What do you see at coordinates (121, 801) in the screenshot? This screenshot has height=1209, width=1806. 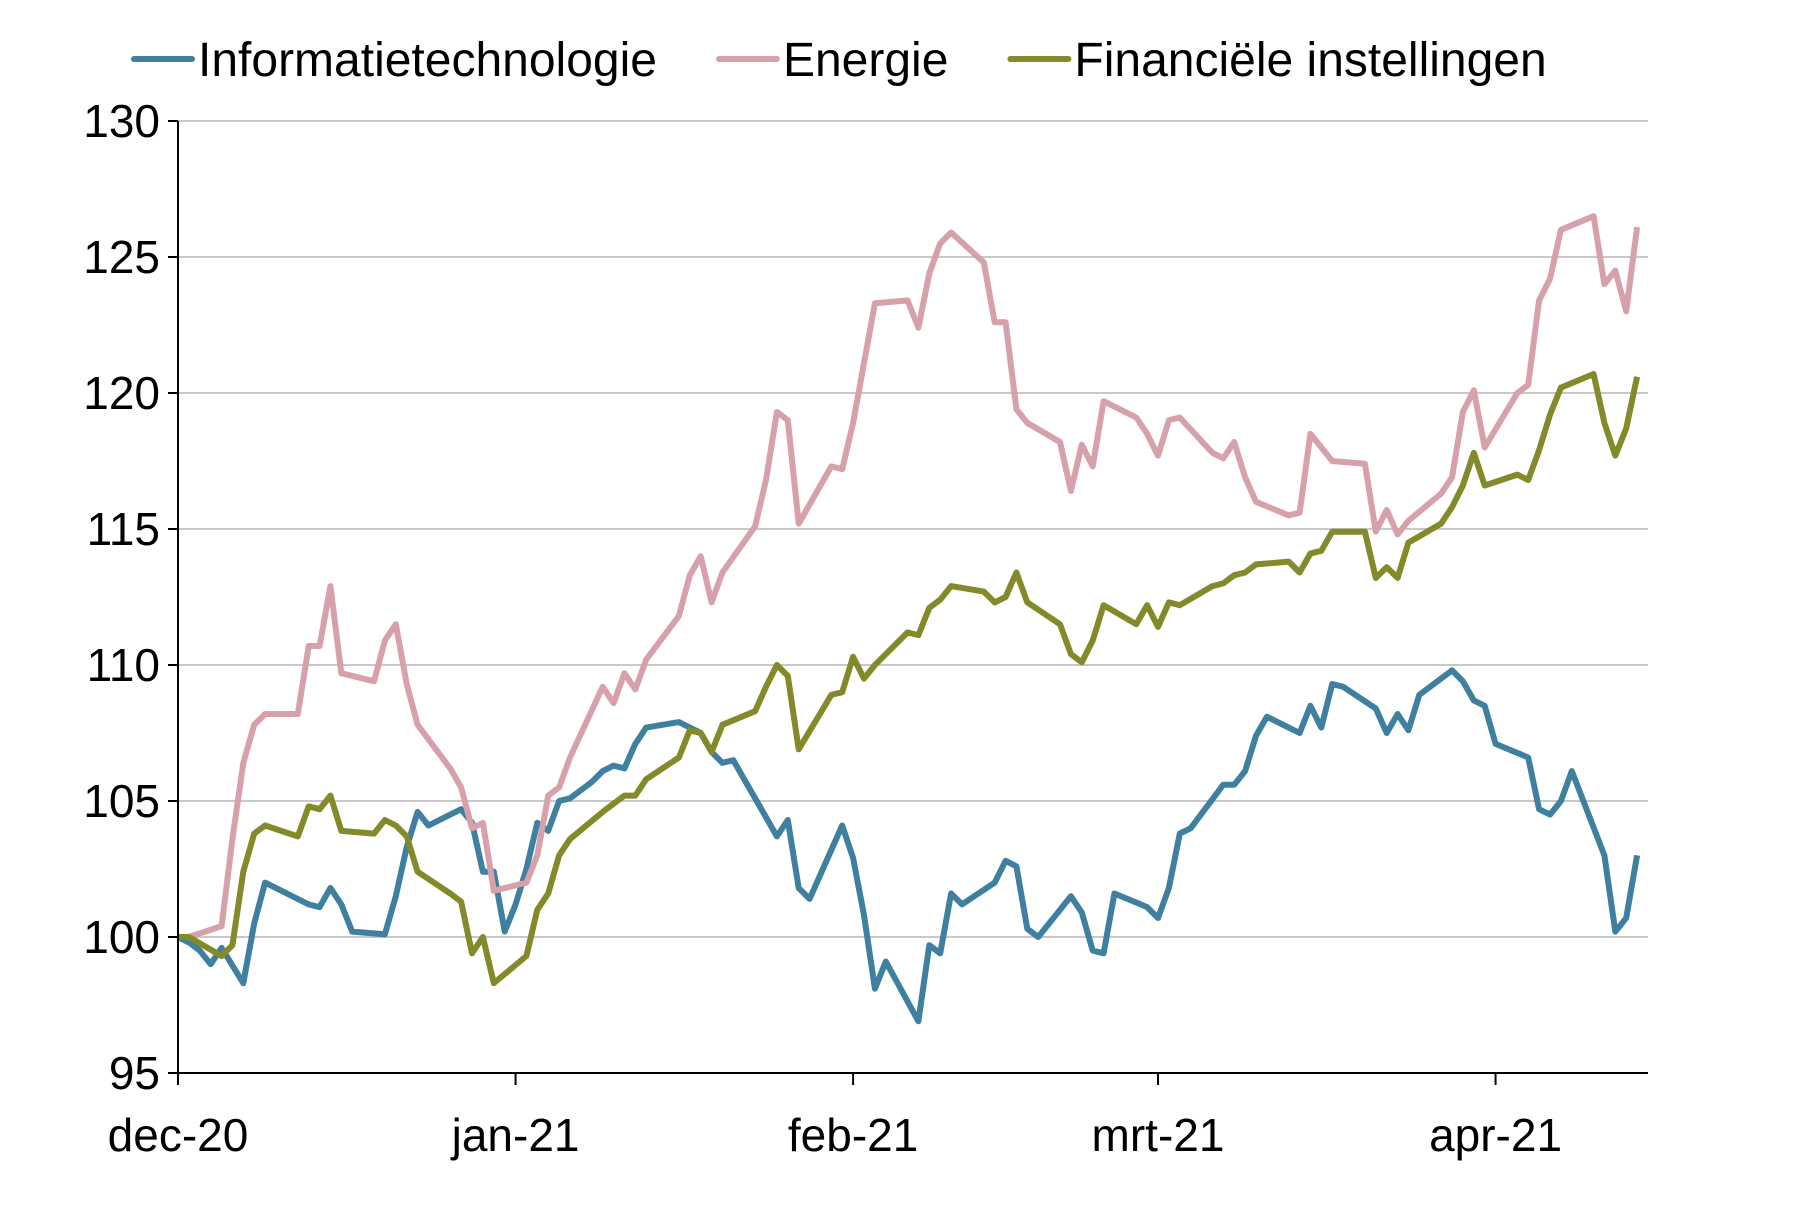 I see `y-tick-label-105: 105` at bounding box center [121, 801].